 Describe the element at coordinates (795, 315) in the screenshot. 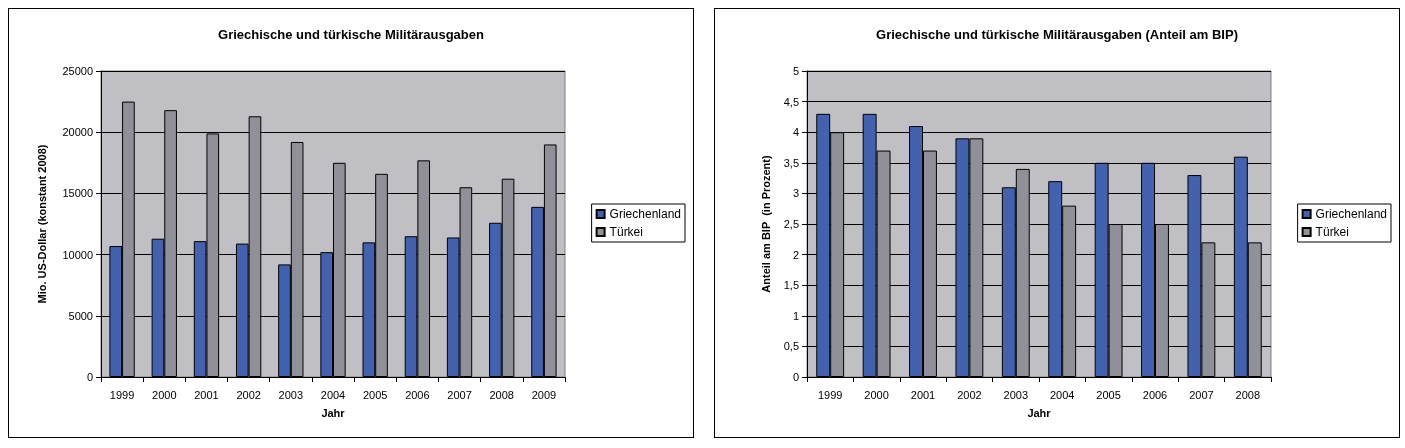

I see `y-tick-label: 1` at that location.